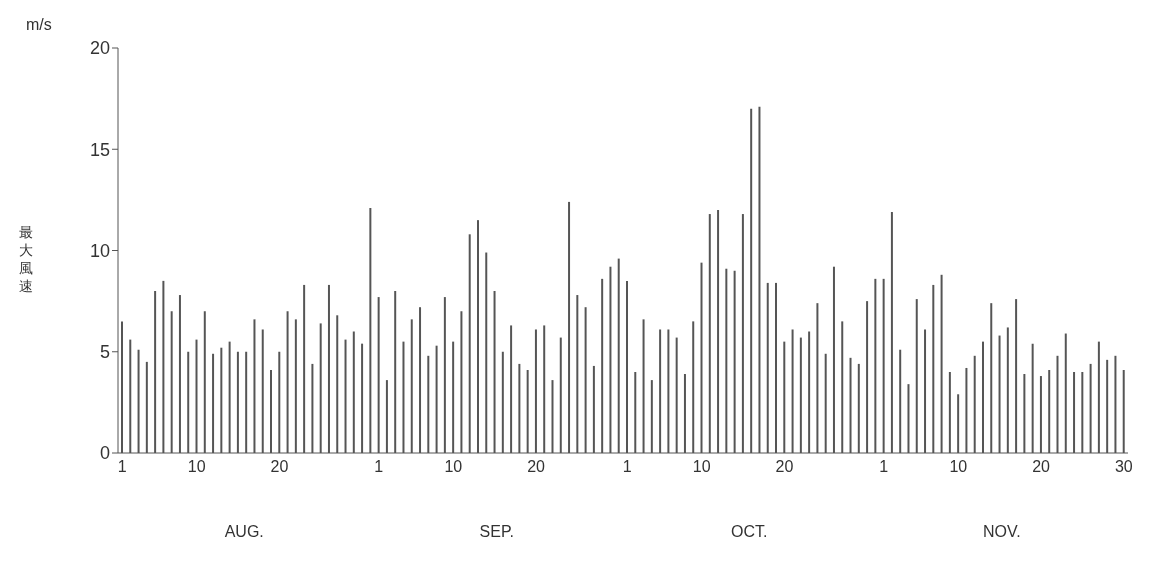  I want to click on text: AUG., so click(244, 532).